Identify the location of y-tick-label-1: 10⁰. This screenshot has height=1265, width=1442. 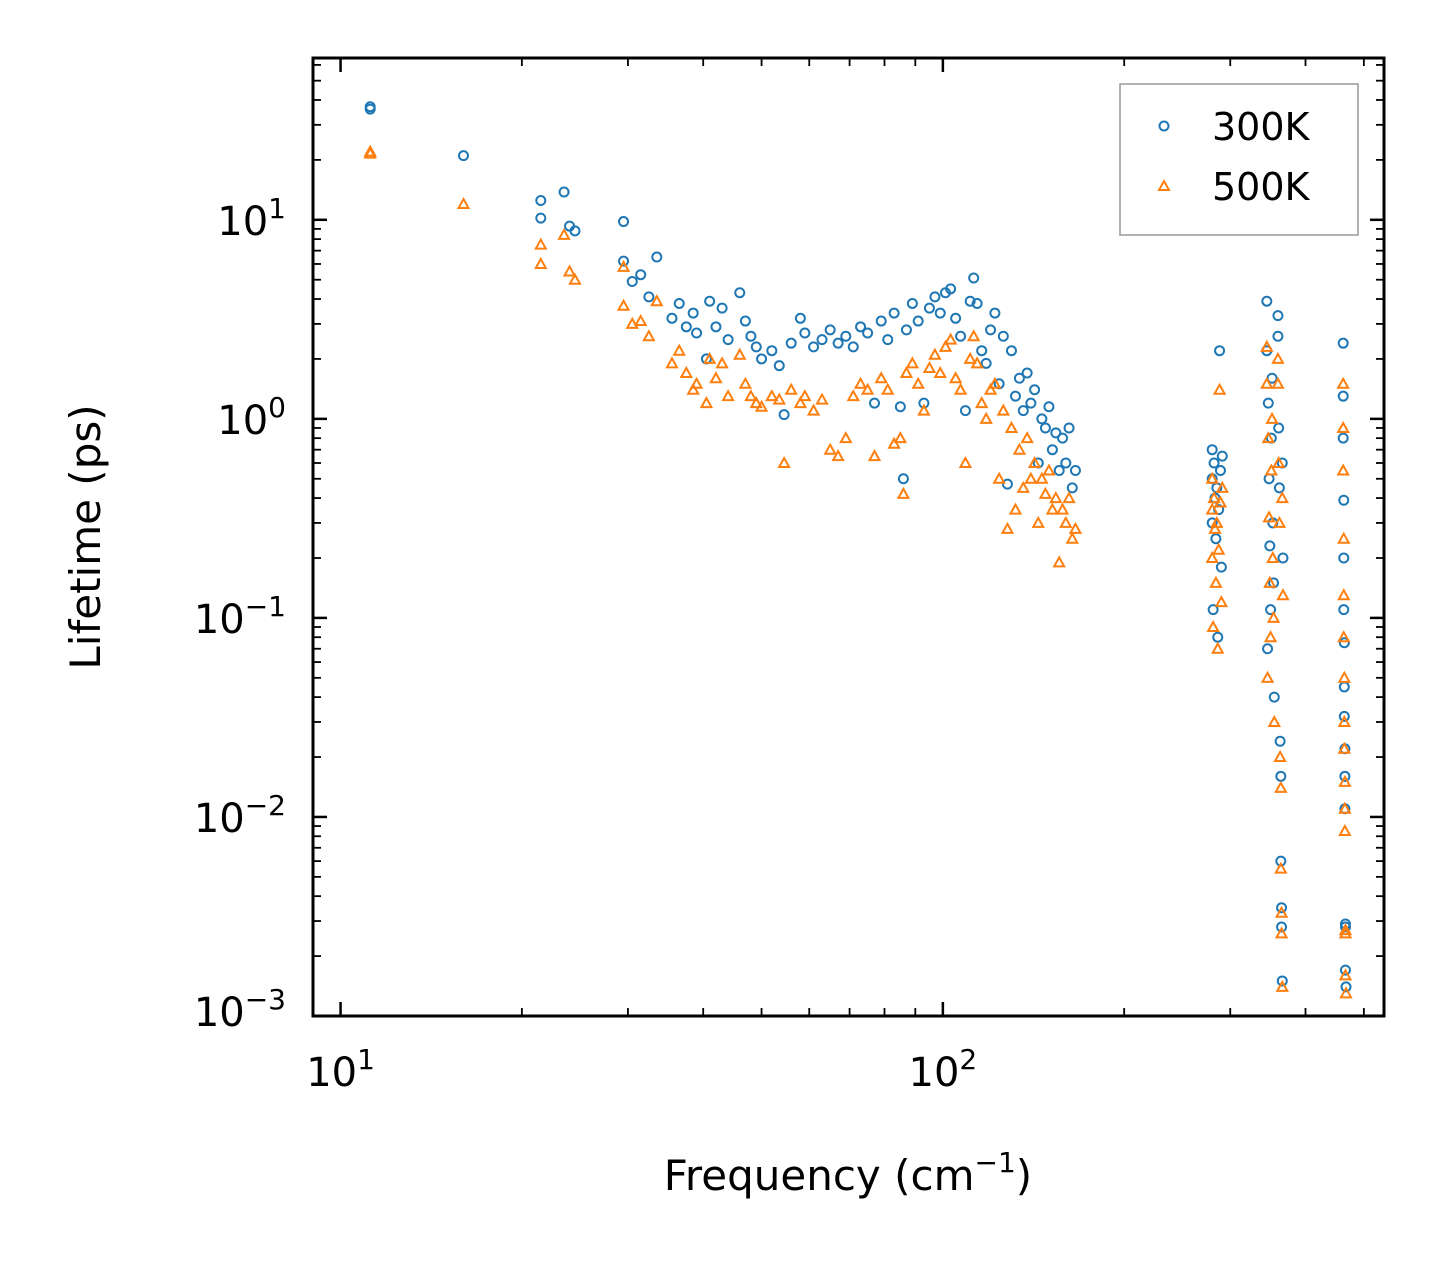
(251, 417).